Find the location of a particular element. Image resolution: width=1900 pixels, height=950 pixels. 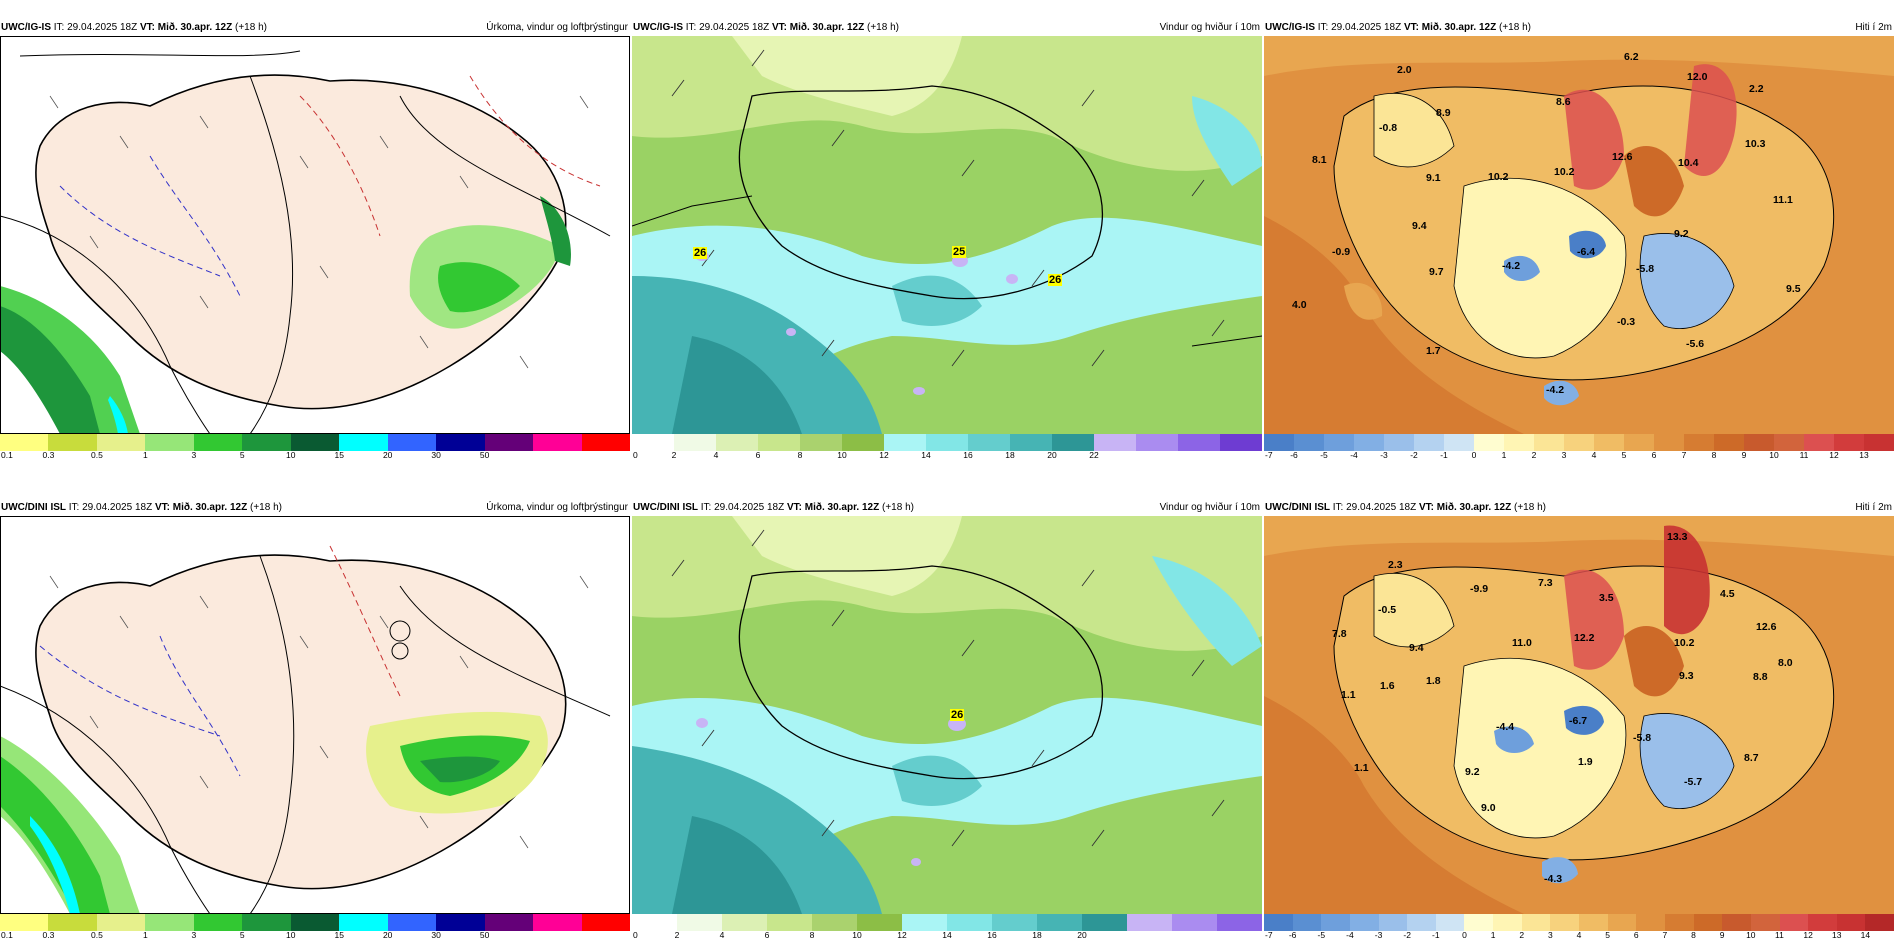

colorbar-tick-label: -7 is located at coordinates (1269, 935).